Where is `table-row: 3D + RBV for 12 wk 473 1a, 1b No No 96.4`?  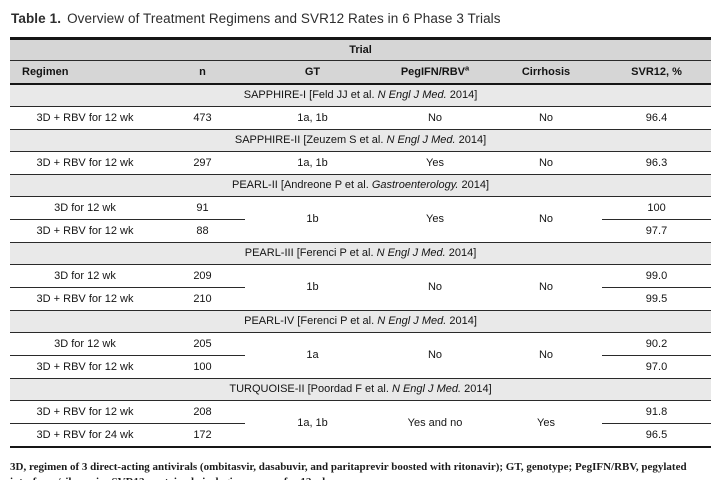
table-row: 3D + RBV for 12 wk 473 1a, 1b No No 96.4 is located at coordinates (360, 118).